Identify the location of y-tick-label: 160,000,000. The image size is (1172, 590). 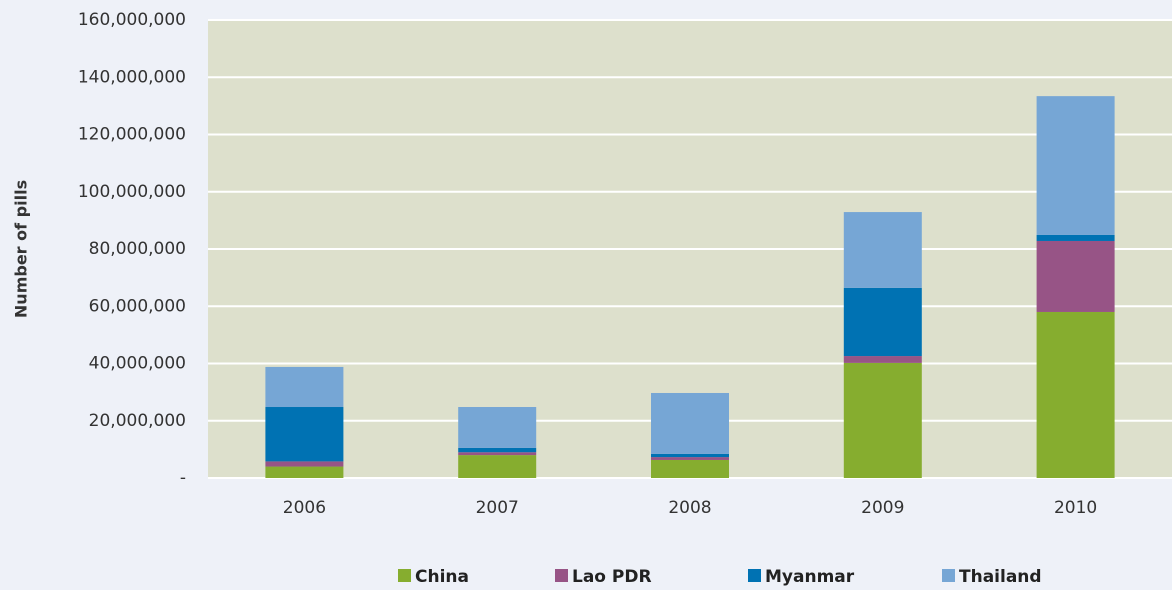
(132, 20).